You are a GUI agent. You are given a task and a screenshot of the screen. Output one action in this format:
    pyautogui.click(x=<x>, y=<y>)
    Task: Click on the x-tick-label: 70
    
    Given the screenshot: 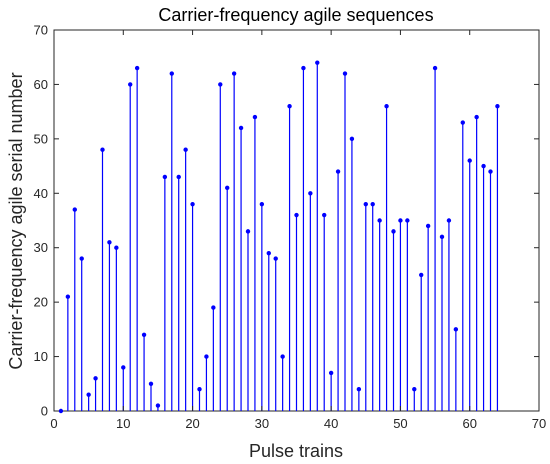 What is the action you would take?
    pyautogui.click(x=539, y=423)
    